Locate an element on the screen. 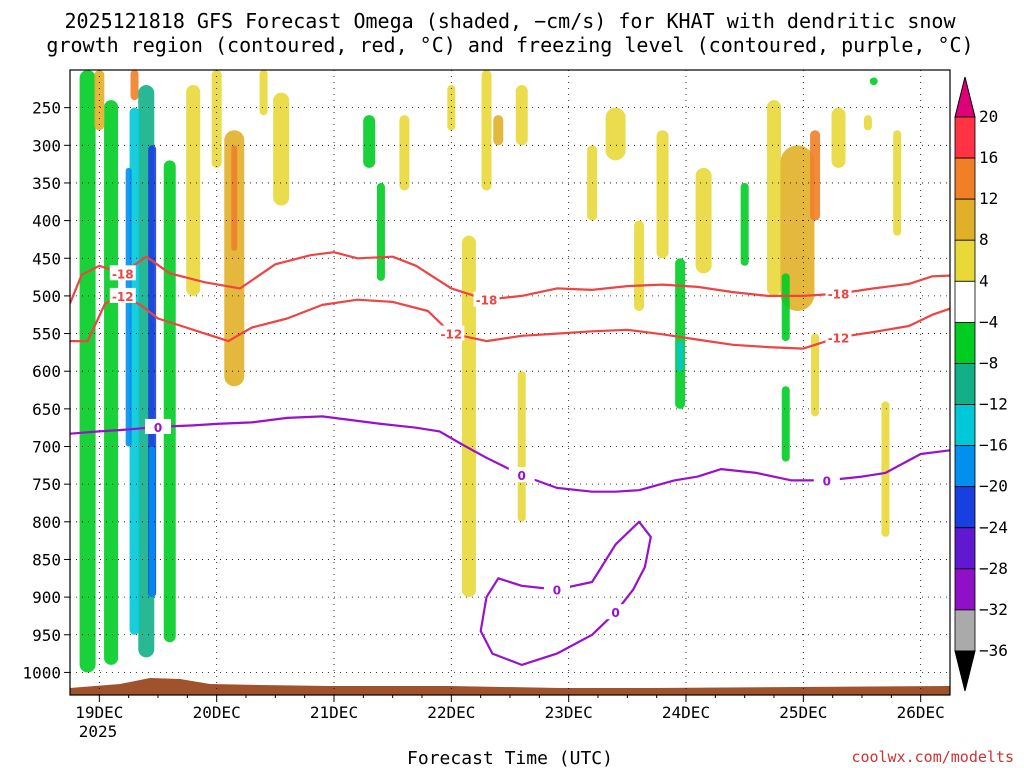  credit-text: coolwx.com/modelts is located at coordinates (932, 757).